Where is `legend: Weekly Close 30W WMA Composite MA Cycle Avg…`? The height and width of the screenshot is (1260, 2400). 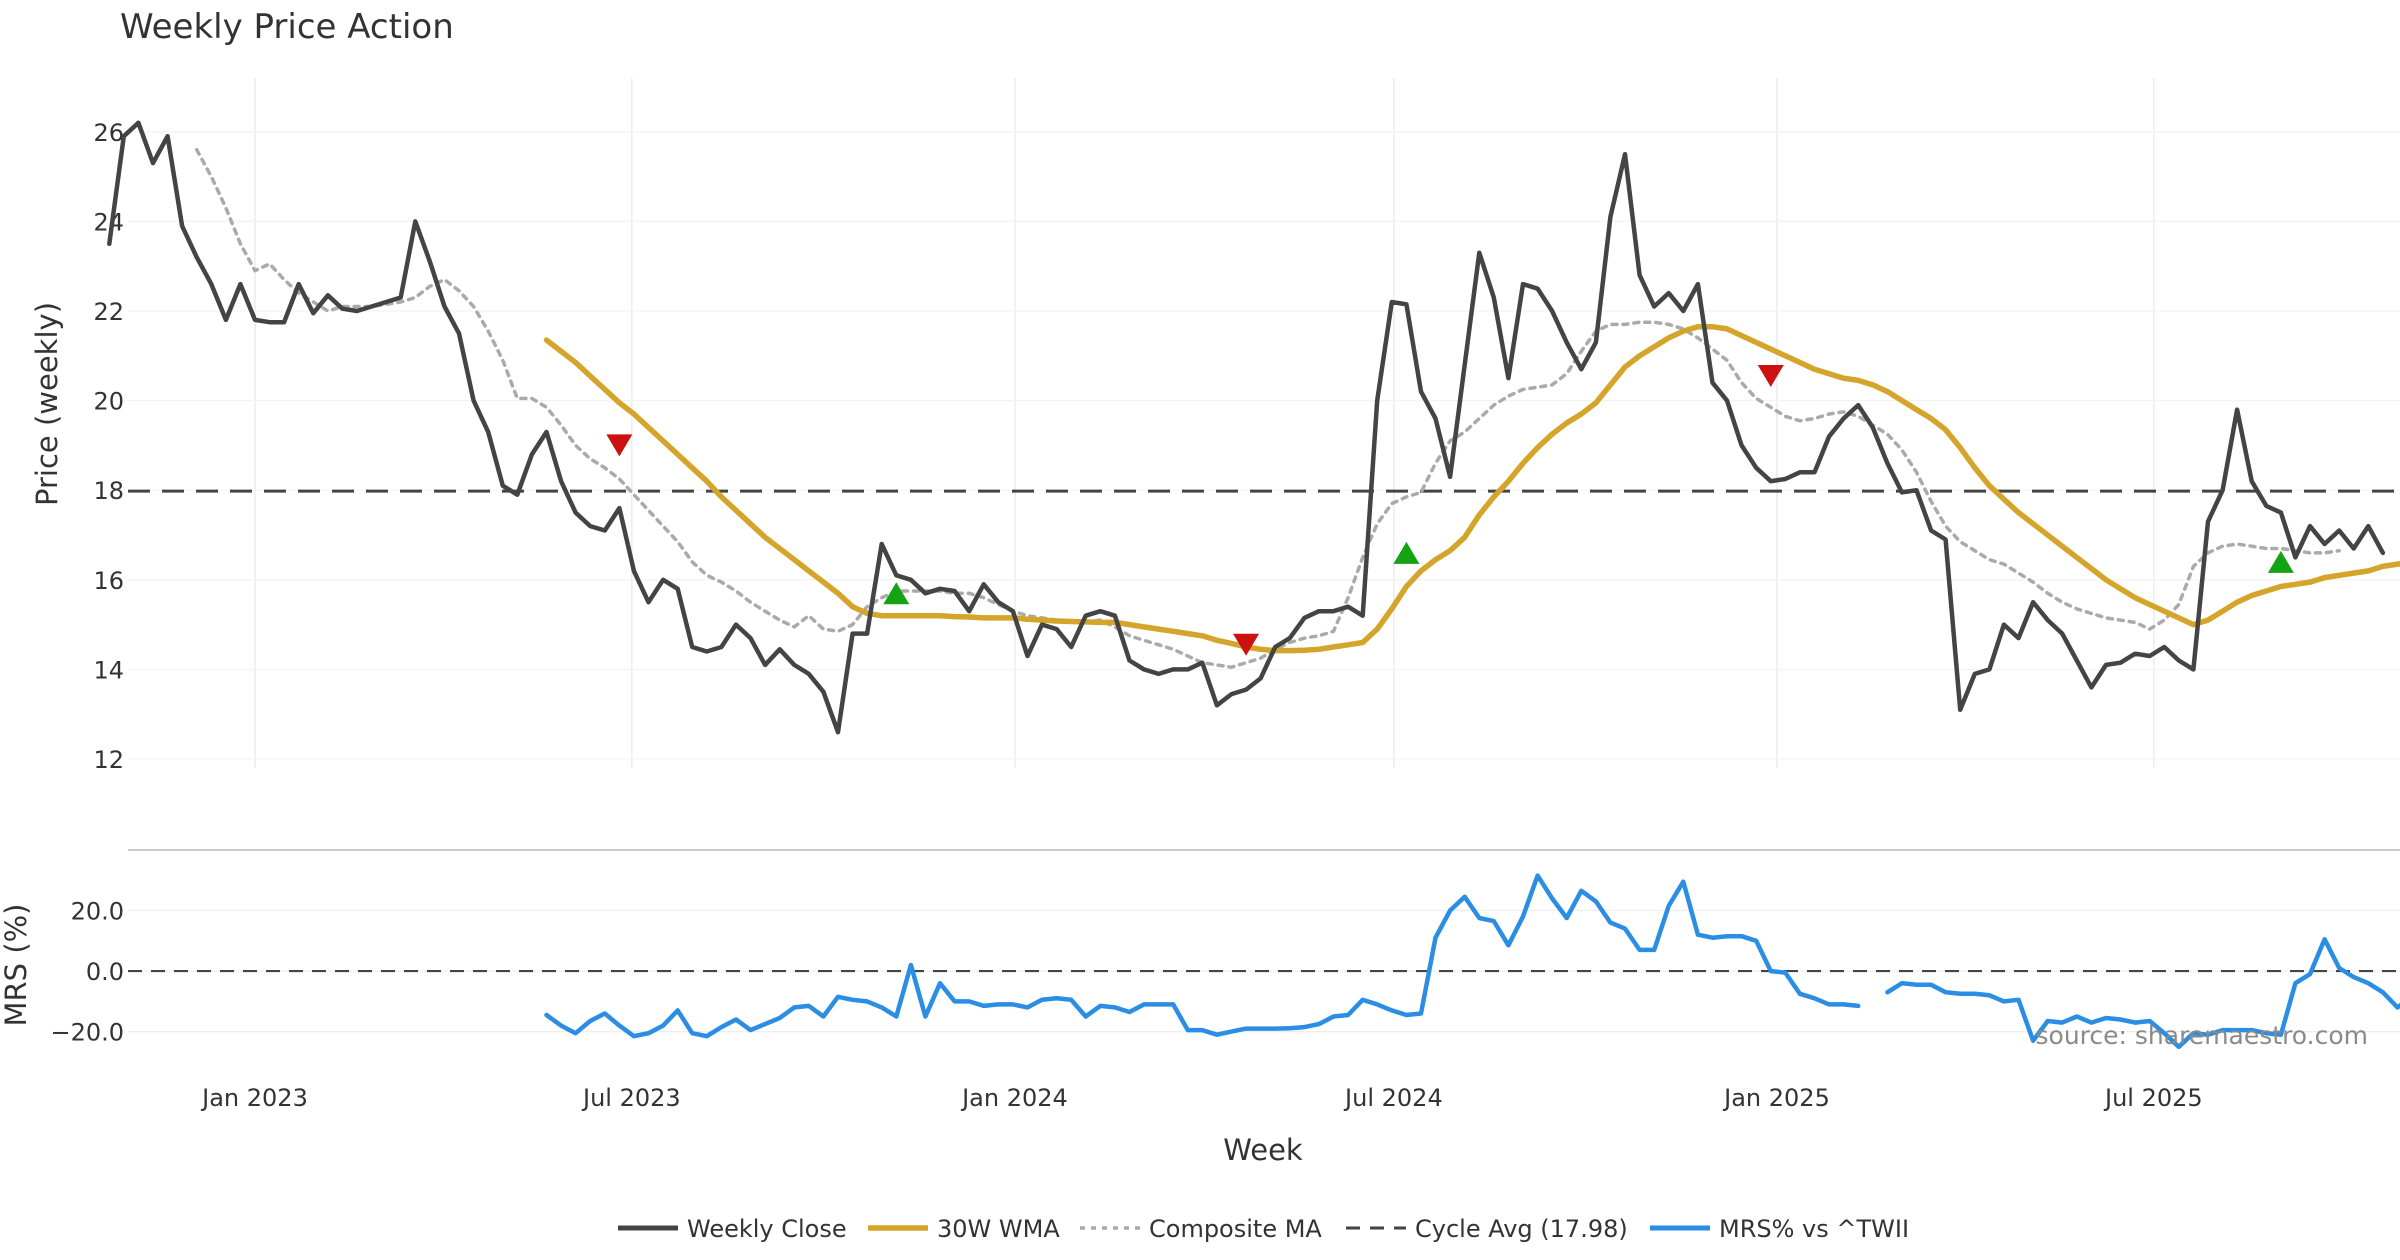 legend: Weekly Close 30W WMA Composite MA Cycle Avg… is located at coordinates (1263, 1229).